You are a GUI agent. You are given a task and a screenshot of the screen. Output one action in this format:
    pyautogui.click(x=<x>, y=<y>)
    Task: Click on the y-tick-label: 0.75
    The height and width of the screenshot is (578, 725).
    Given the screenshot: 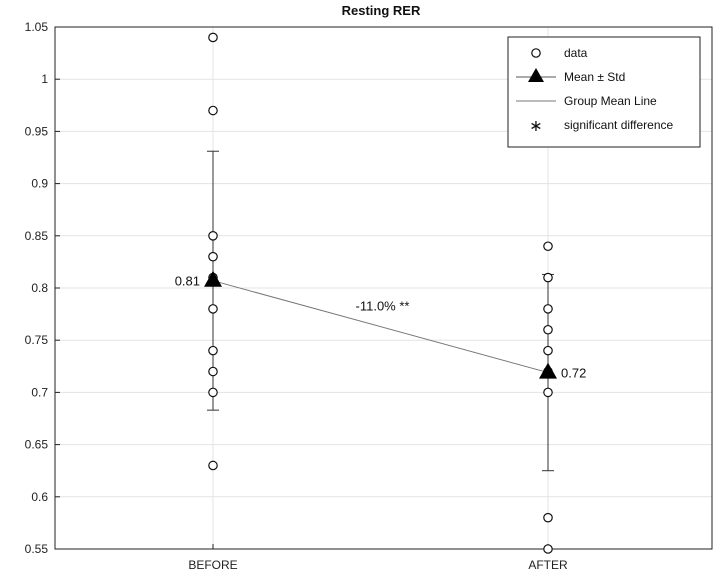 What is the action you would take?
    pyautogui.click(x=37, y=340)
    